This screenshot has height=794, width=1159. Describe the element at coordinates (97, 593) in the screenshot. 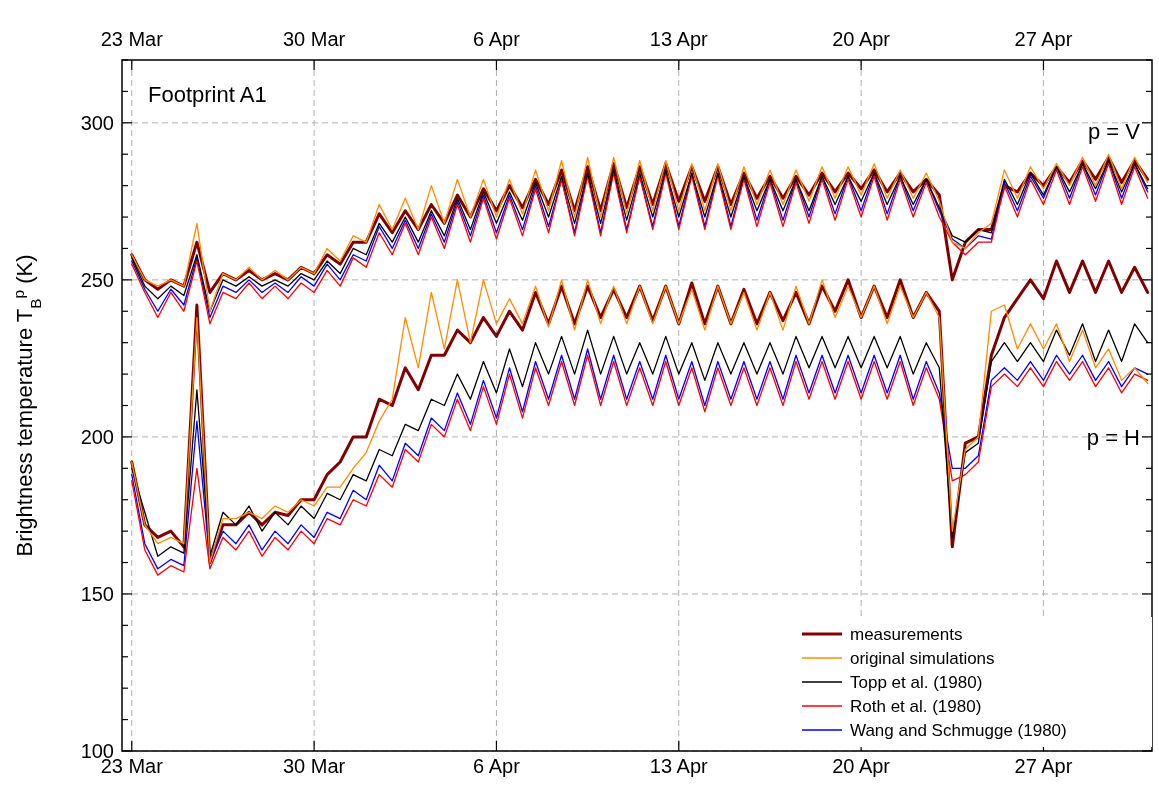

I see `y-tick-label: 150` at that location.